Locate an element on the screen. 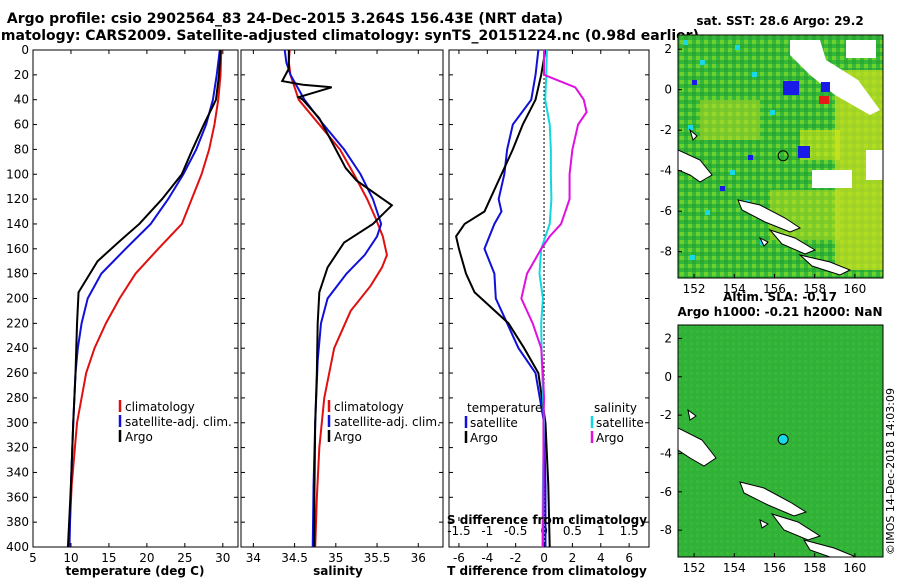 This screenshot has height=580, width=900. legend-label-t-satellite: satellite is located at coordinates (494, 423).